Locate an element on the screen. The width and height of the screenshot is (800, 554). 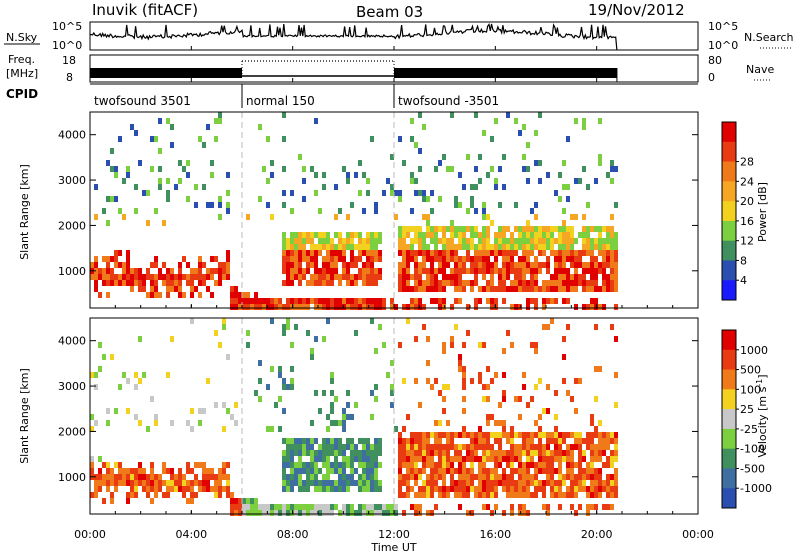
colorbar-swatch is located at coordinates (729, 152).